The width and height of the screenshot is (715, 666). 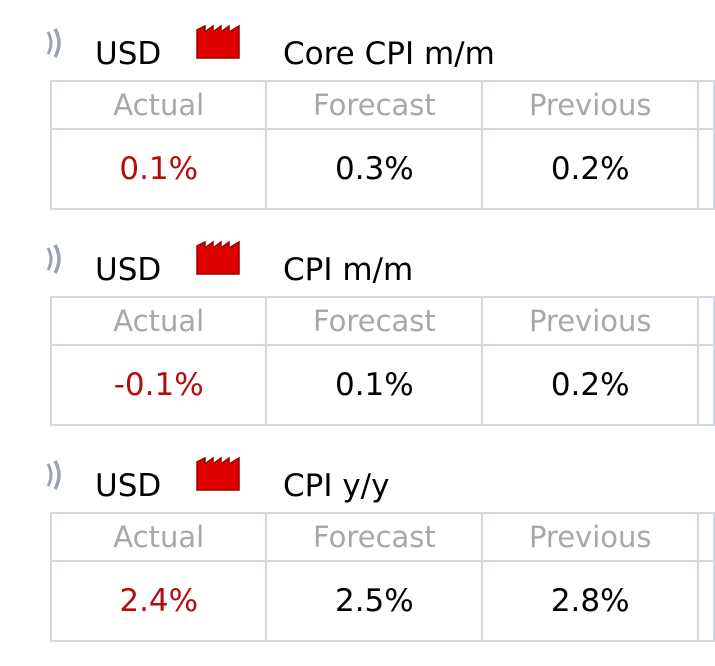 I want to click on event-name: Core CPI m/m, so click(x=389, y=54).